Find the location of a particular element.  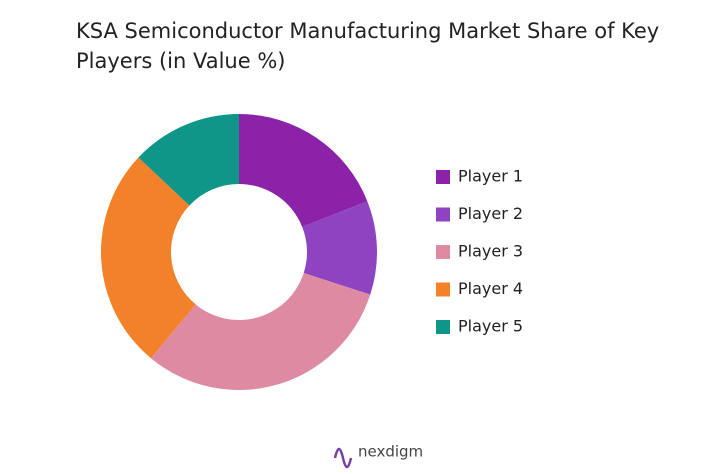

legend-label: Player 1 is located at coordinates (490, 176).